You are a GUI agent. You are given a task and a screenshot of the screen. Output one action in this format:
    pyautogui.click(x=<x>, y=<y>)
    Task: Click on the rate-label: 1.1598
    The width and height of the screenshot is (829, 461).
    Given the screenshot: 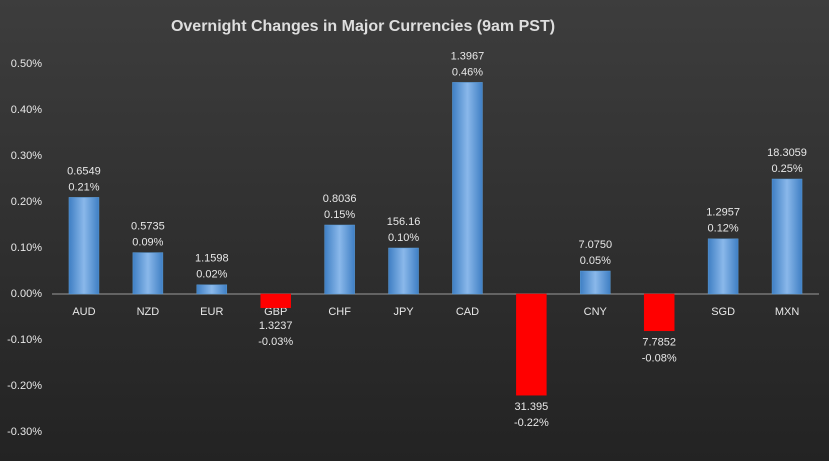 What is the action you would take?
    pyautogui.click(x=212, y=259)
    